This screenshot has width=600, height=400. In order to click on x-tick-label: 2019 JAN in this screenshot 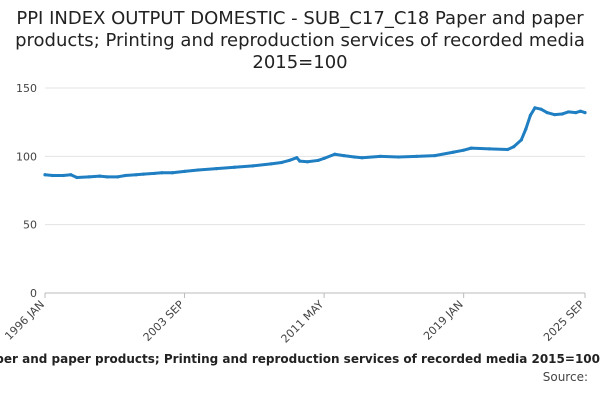, I will do `click(443, 320)`.